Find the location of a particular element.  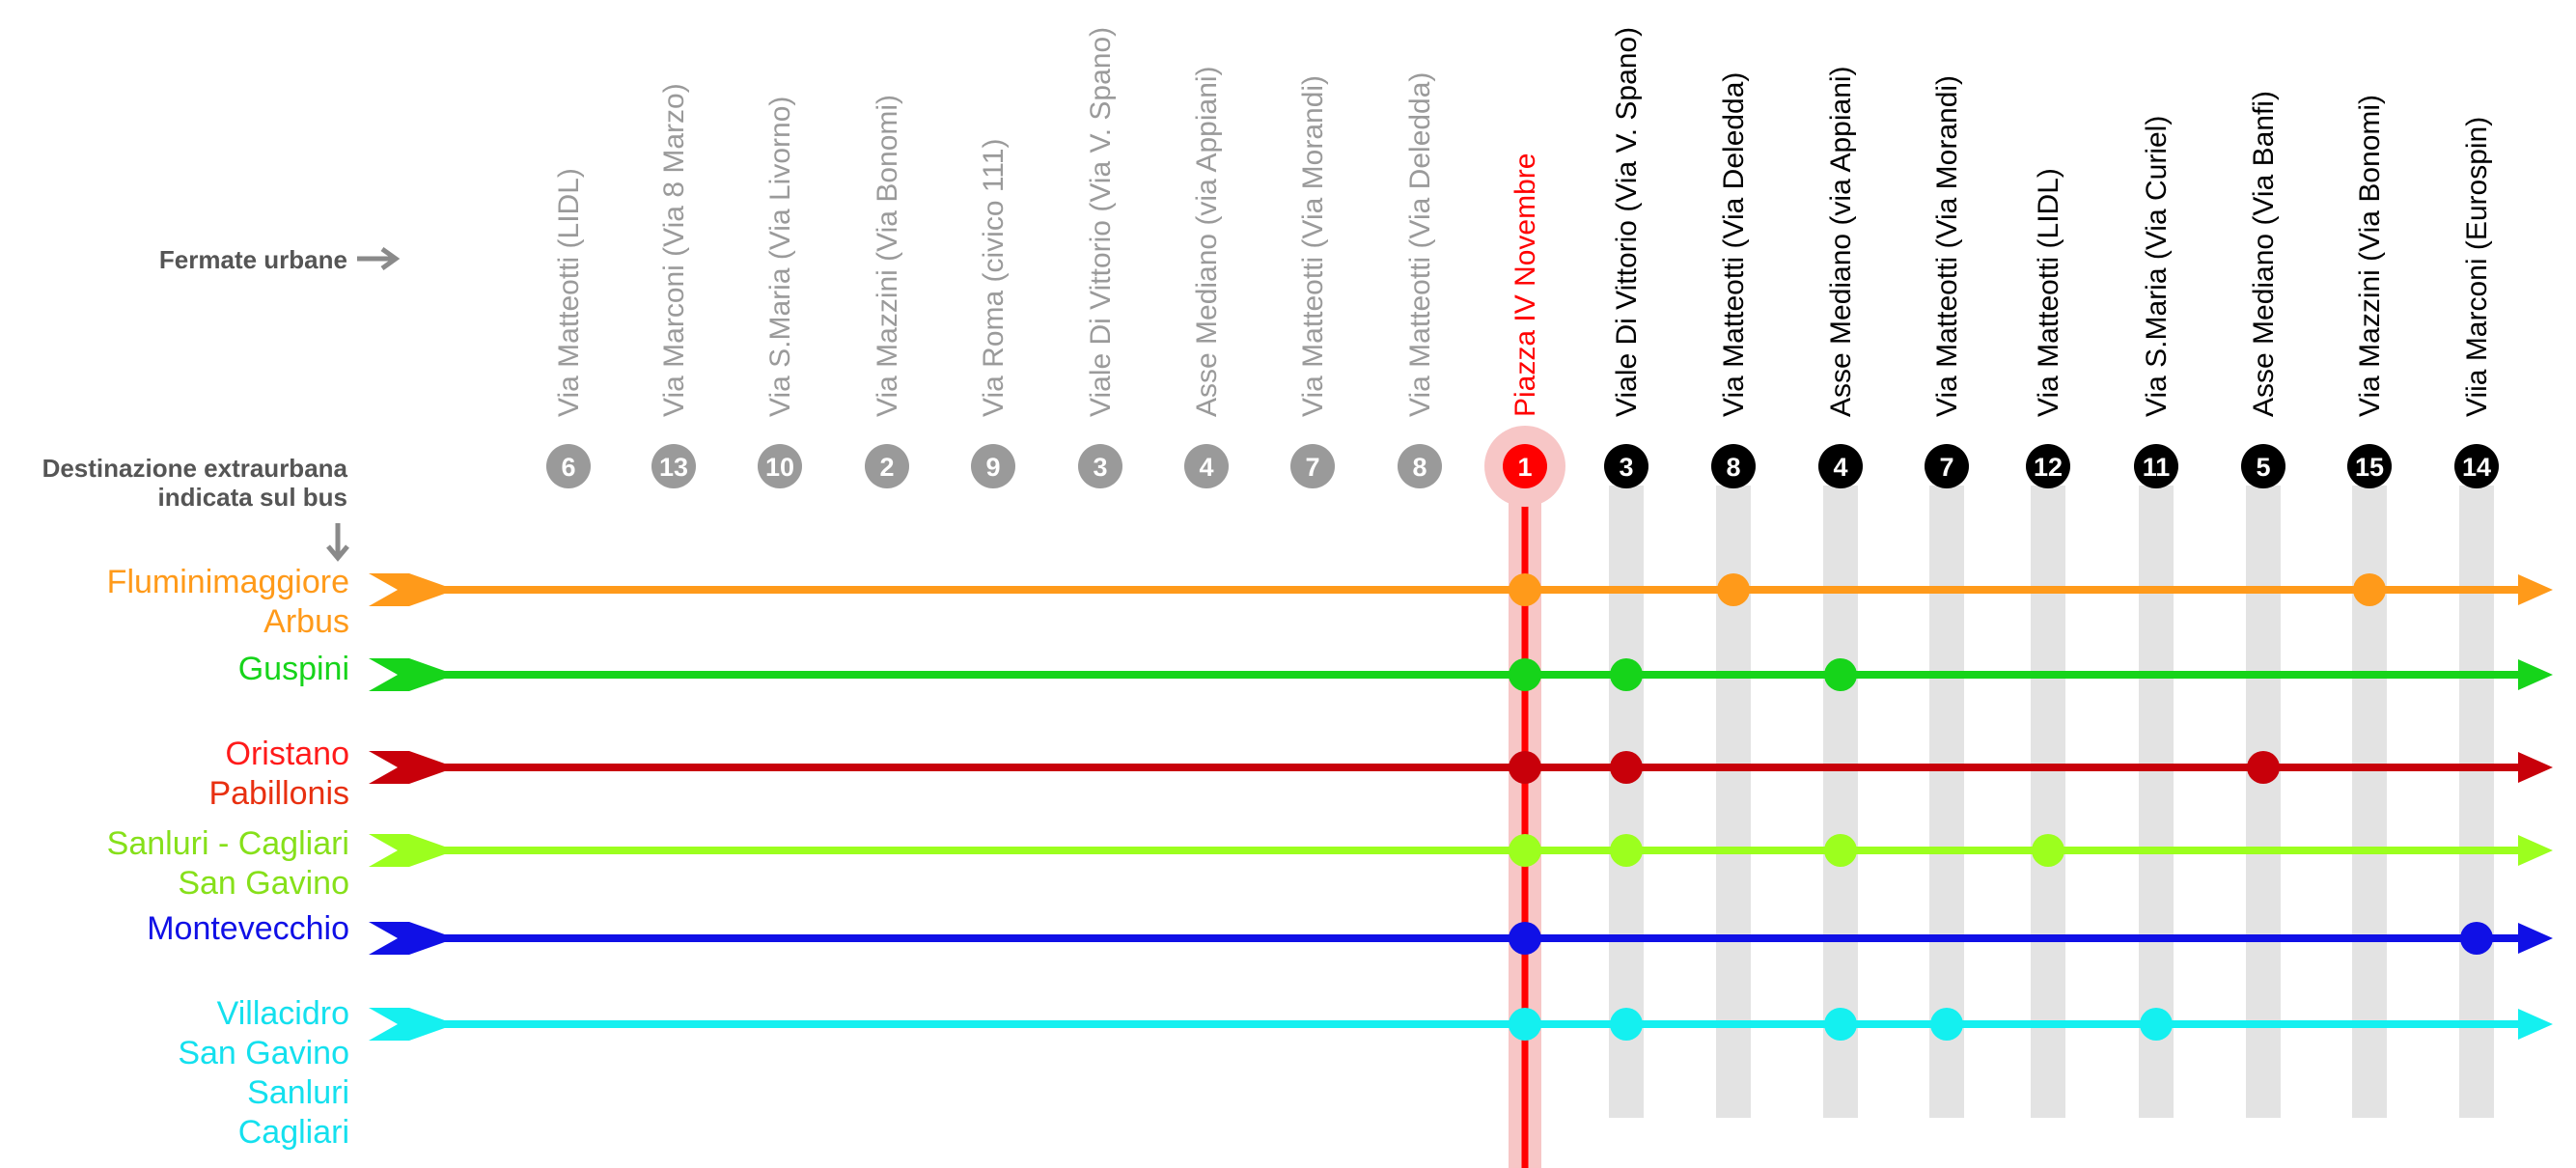

stop-number-left-9: 9 is located at coordinates (992, 468).